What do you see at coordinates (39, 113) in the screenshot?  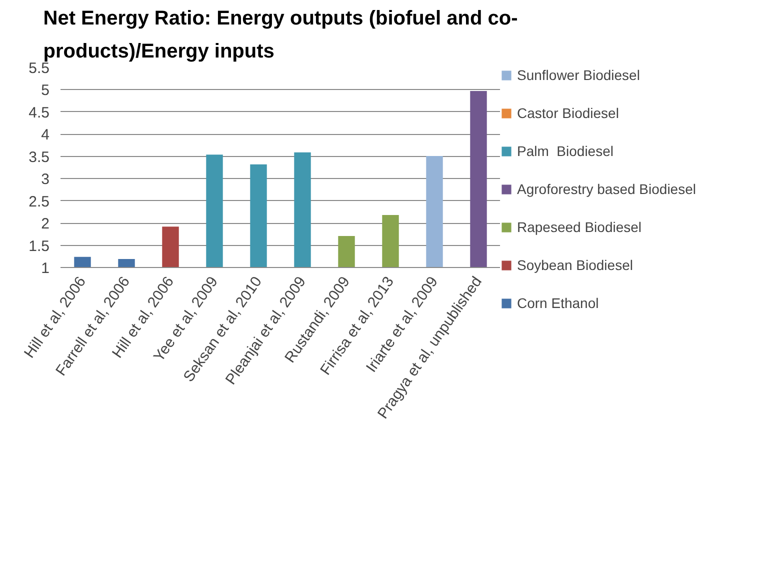 I see `y-tick-label: 4.5` at bounding box center [39, 113].